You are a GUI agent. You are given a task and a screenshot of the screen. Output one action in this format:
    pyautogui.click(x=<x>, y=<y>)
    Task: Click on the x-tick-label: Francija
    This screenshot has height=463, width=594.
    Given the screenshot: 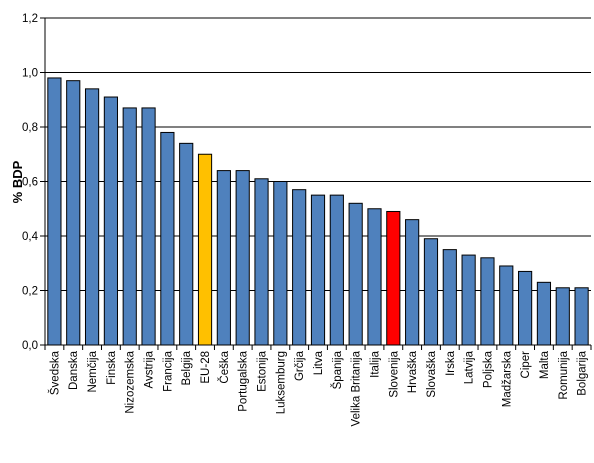 What is the action you would take?
    pyautogui.click(x=168, y=371)
    